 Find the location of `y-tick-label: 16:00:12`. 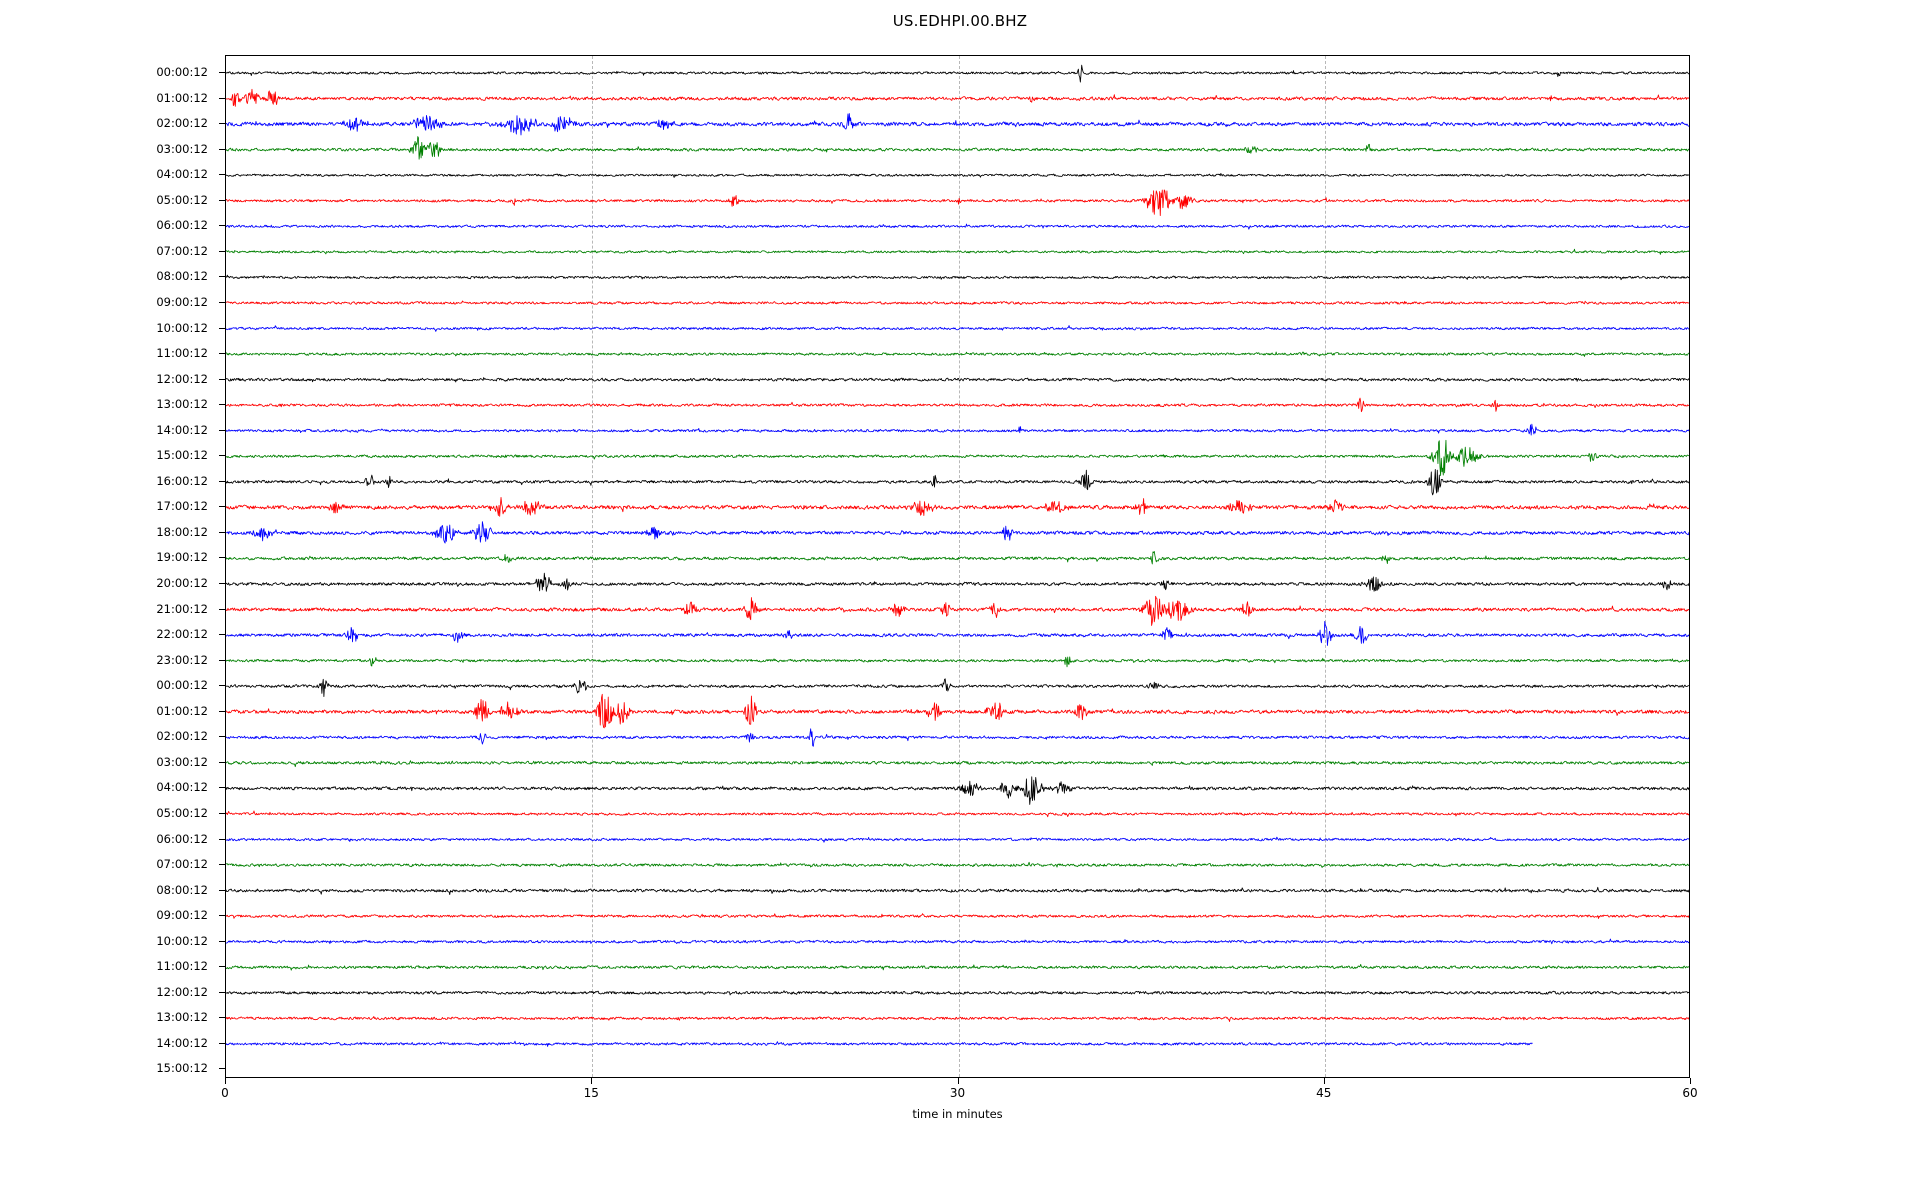

y-tick-label: 16:00:12 is located at coordinates (182, 480).